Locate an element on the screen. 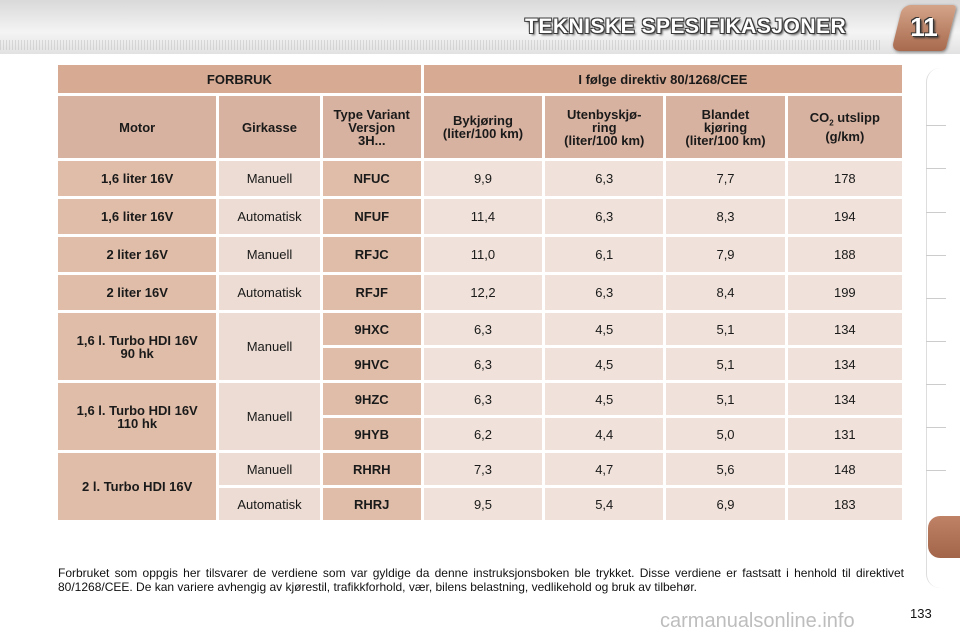  column-header-combined: Blandet kjøring (liter/100 km) is located at coordinates (725, 127).